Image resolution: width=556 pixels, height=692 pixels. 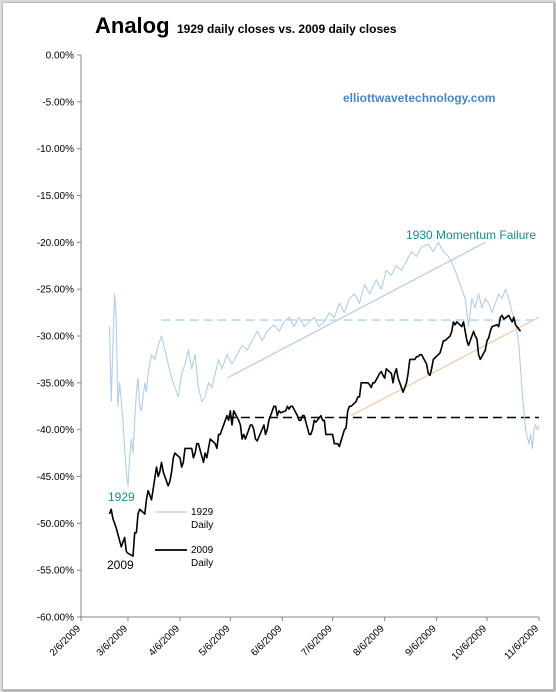 I want to click on label-1929: 1929, so click(x=121, y=497).